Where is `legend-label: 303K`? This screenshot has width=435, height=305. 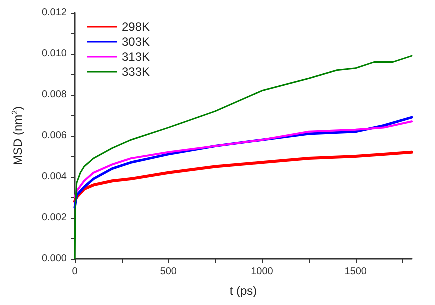 legend-label: 303K is located at coordinates (136, 42).